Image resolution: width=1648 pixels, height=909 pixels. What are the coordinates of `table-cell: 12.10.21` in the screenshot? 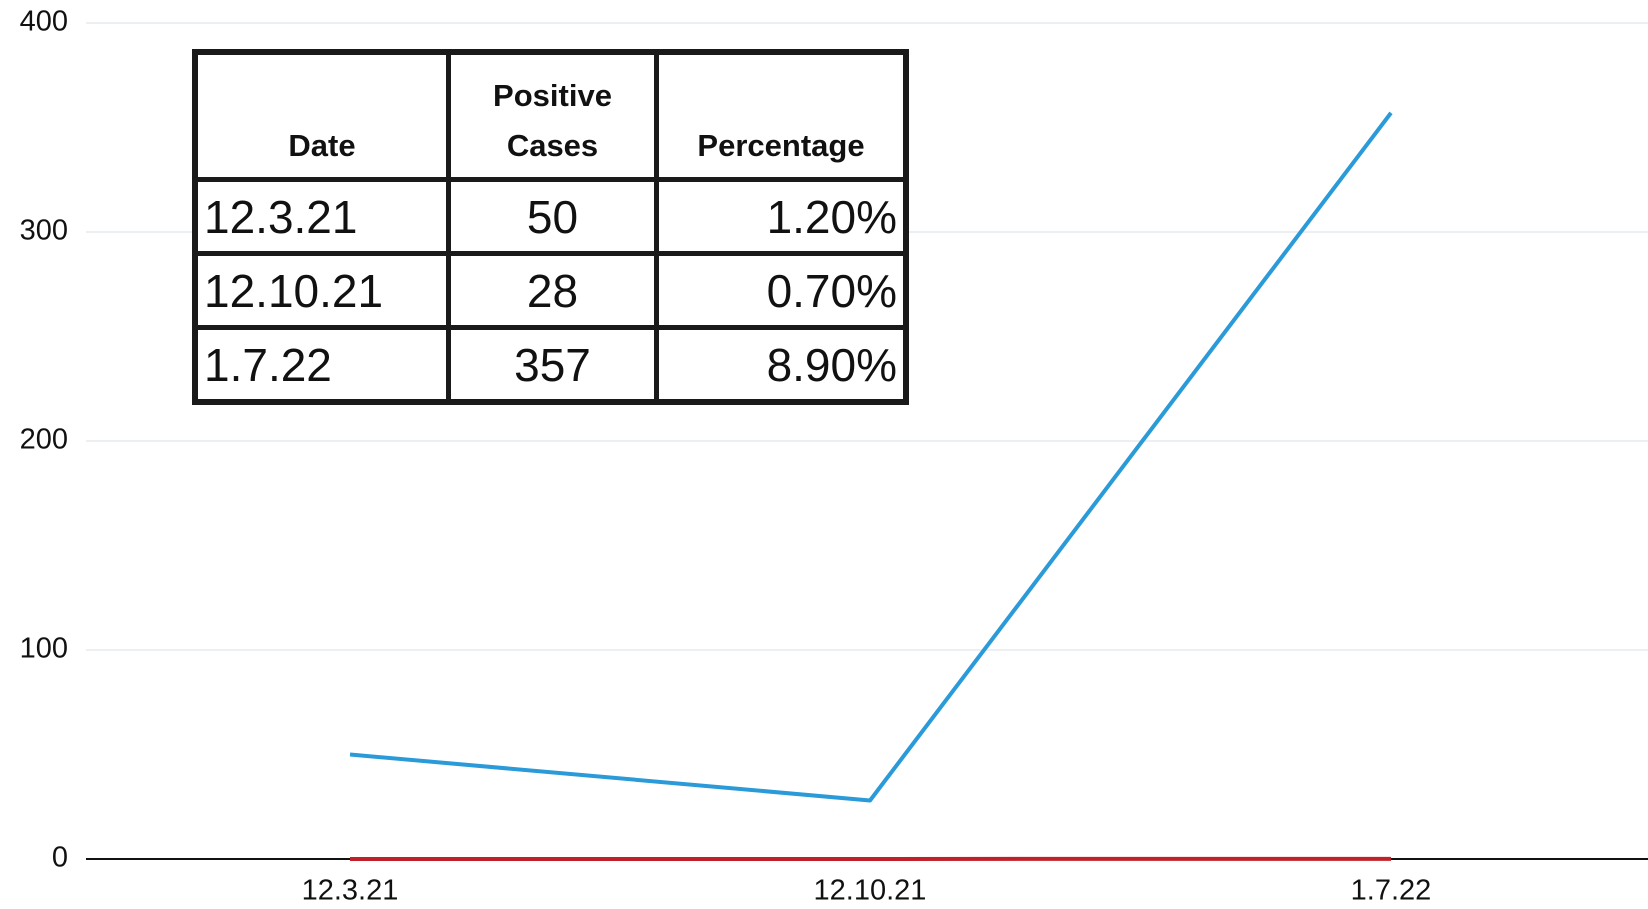 It's located at (321, 290).